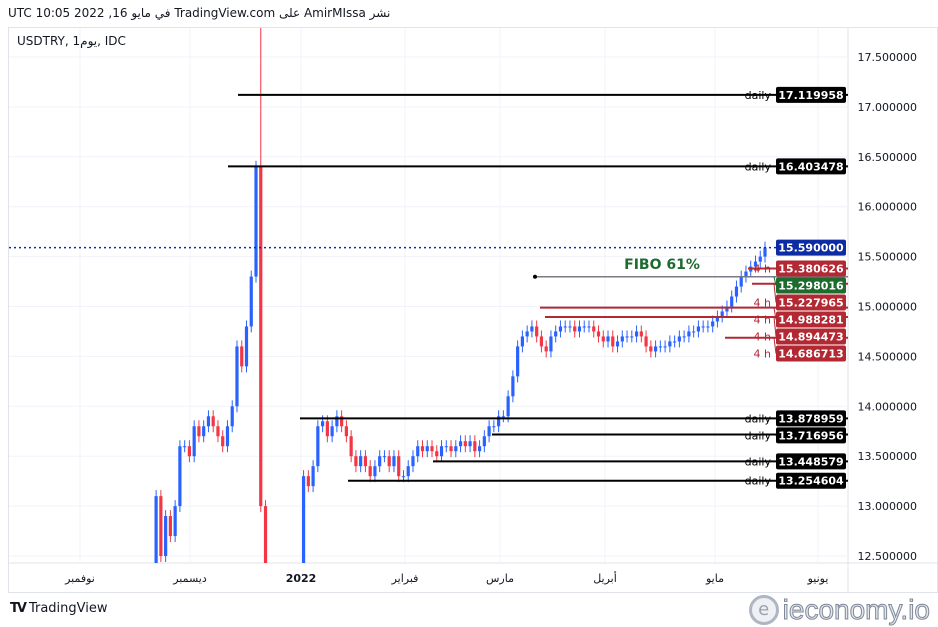 This screenshot has width=938, height=627. I want to click on y-tick-label: 17.500000, so click(888, 57).